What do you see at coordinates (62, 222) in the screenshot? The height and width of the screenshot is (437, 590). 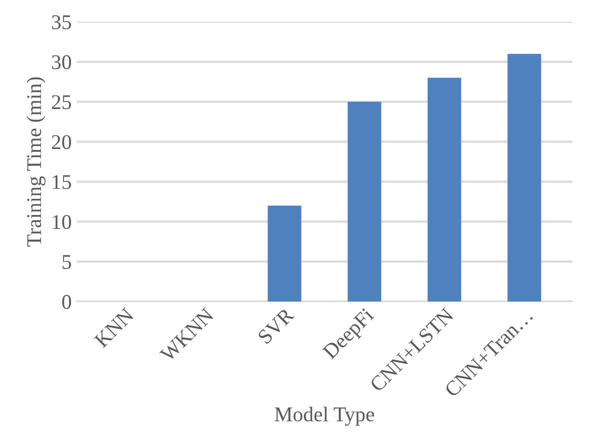 I see `y-tick-label: 10` at bounding box center [62, 222].